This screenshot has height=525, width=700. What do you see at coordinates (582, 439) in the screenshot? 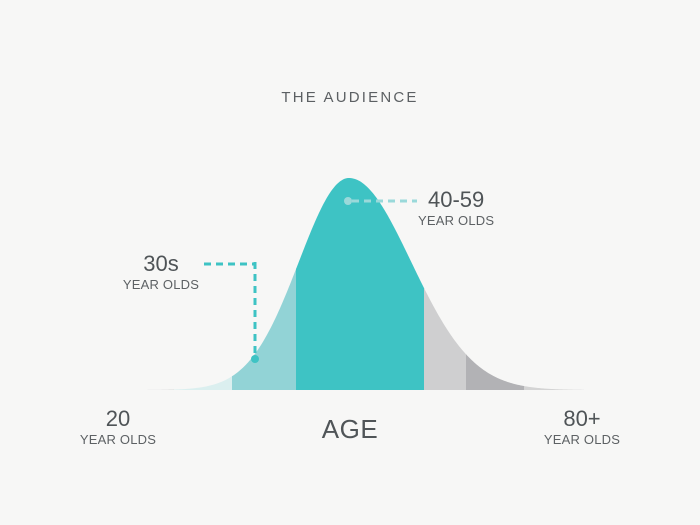
I see `x-max-unit: YEAR OLDS` at bounding box center [582, 439].